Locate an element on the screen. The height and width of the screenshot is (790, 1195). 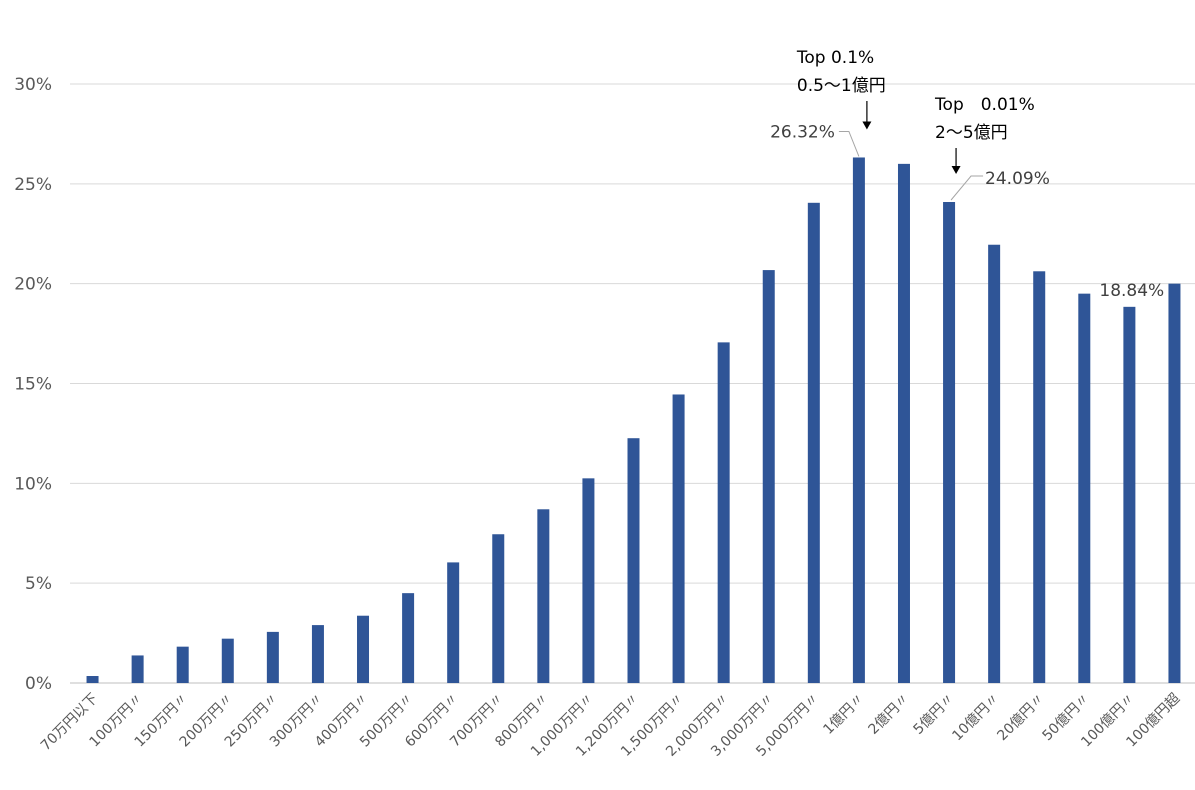
x-tick-label: 1億円〃 is located at coordinates (843, 714).